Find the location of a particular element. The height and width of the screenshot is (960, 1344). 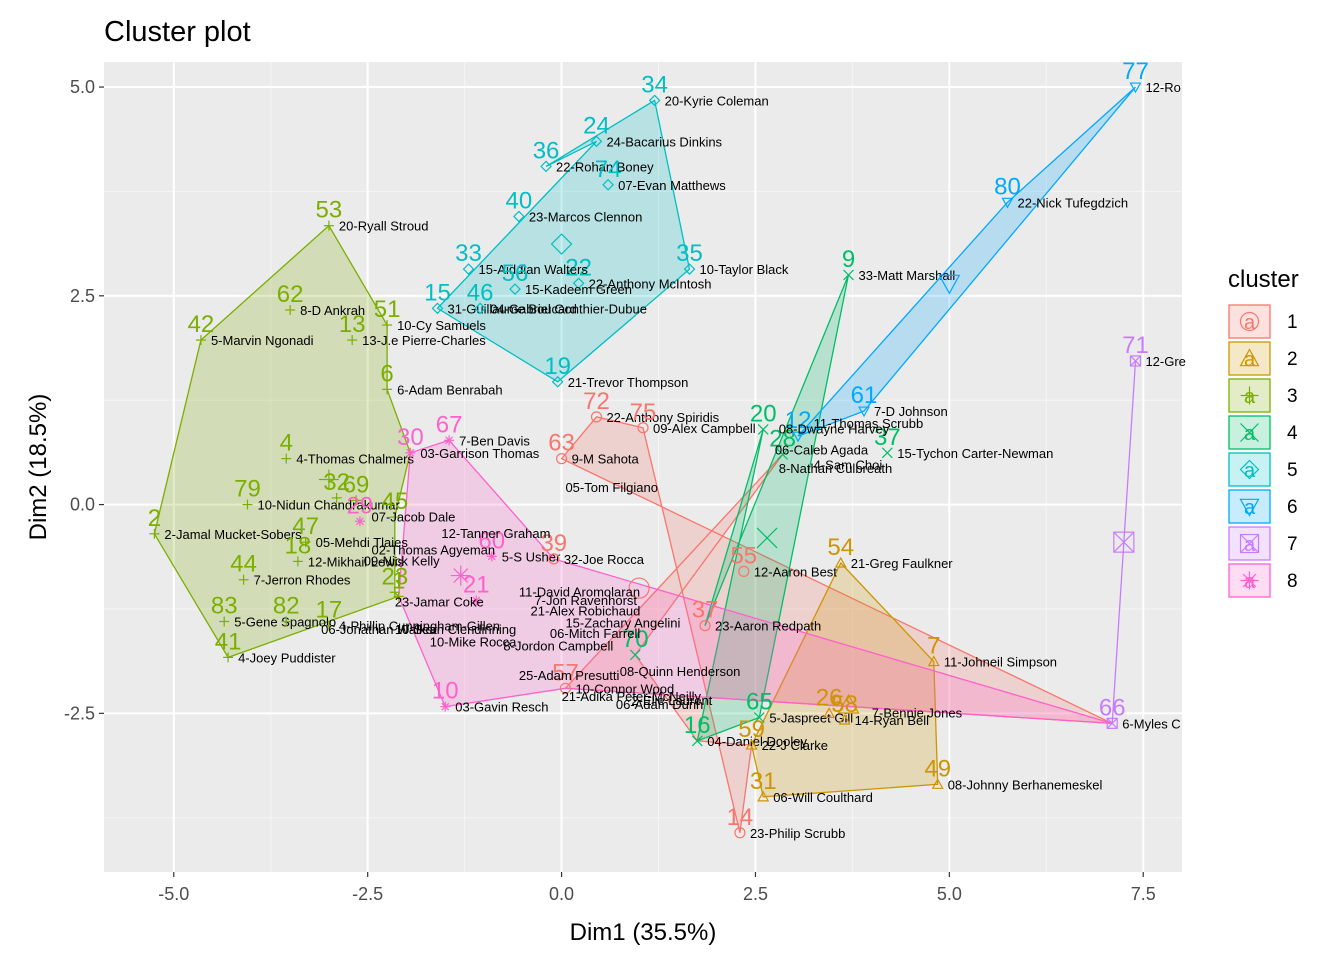

legend-label-2: 2 is located at coordinates (1292, 359).